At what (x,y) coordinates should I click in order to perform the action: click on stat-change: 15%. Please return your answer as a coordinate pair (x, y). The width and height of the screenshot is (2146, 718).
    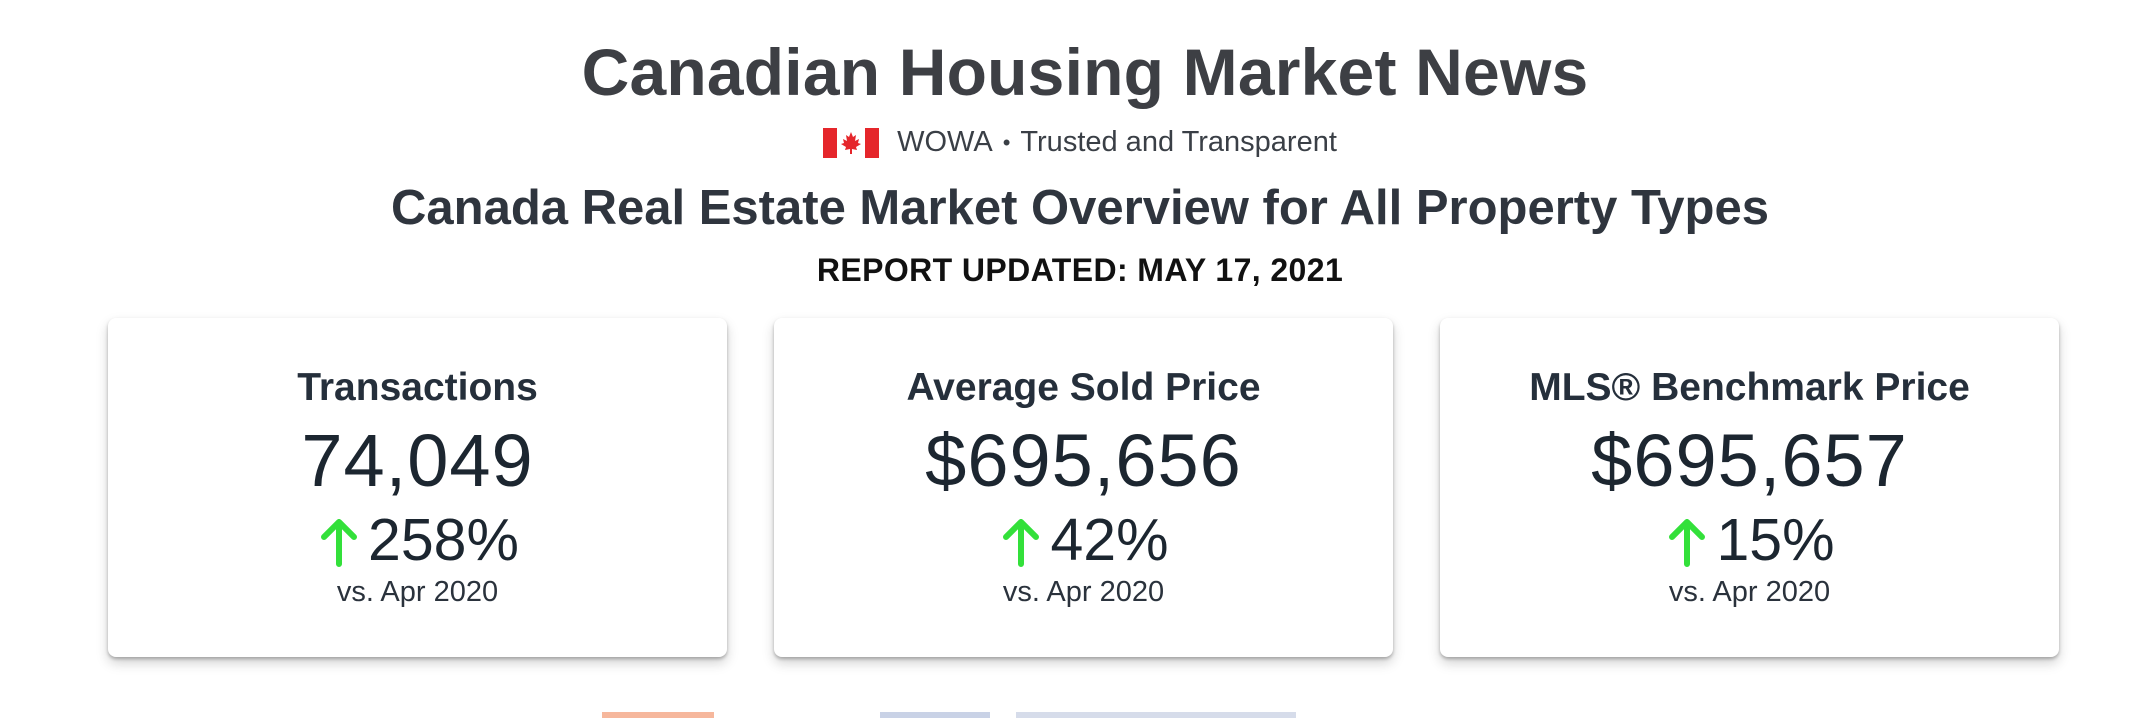
    Looking at the image, I should click on (1749, 540).